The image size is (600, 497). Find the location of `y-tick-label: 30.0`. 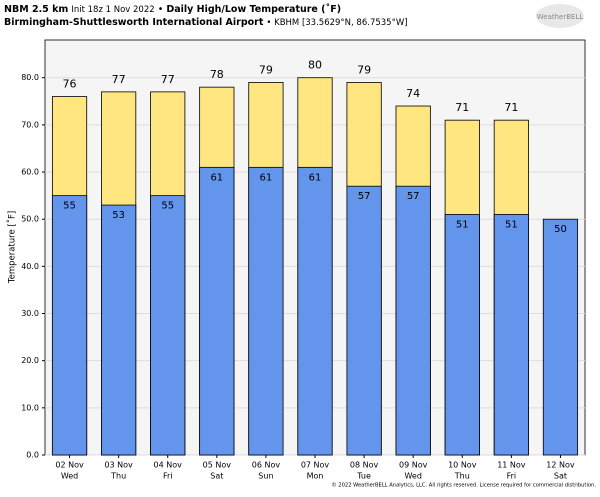

y-tick-label: 30.0 is located at coordinates (30, 313).